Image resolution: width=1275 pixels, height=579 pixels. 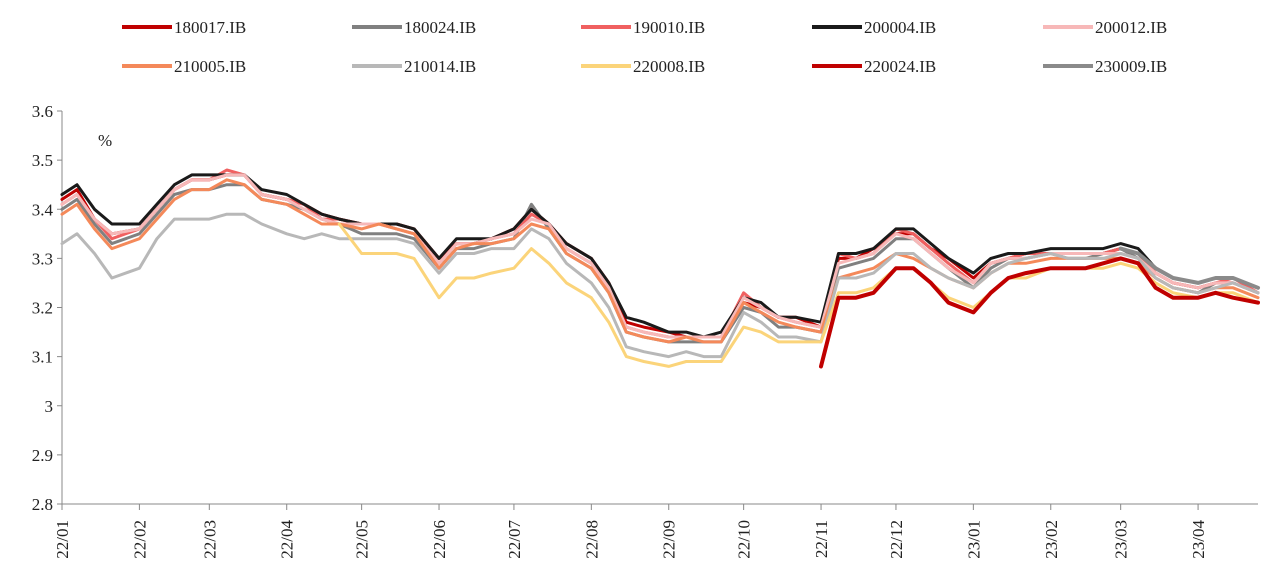 I want to click on legend-item: 180024.IB, so click(x=414, y=27).